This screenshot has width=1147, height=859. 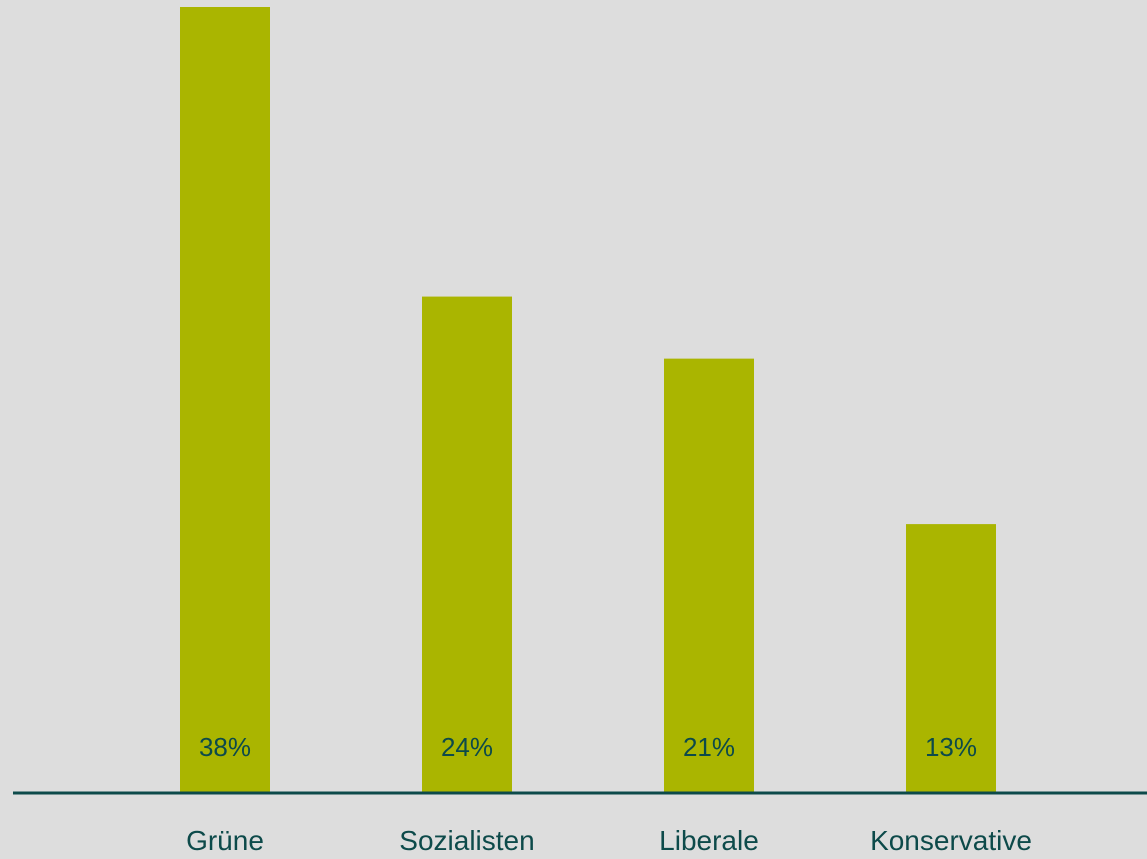 What do you see at coordinates (467, 747) in the screenshot?
I see `bar-value-label-1: 24%` at bounding box center [467, 747].